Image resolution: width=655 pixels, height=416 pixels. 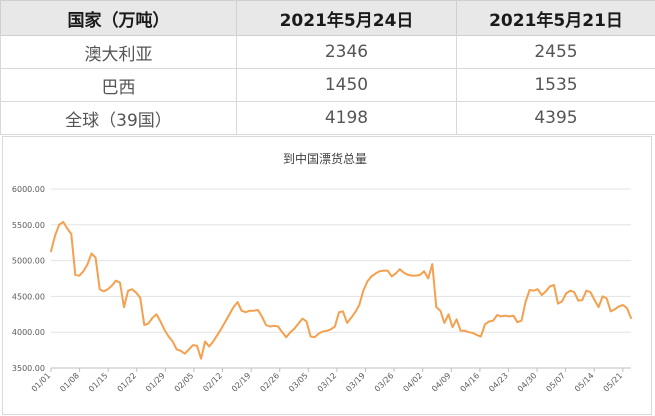 I want to click on row-value-may24: 2346, so click(x=346, y=52).